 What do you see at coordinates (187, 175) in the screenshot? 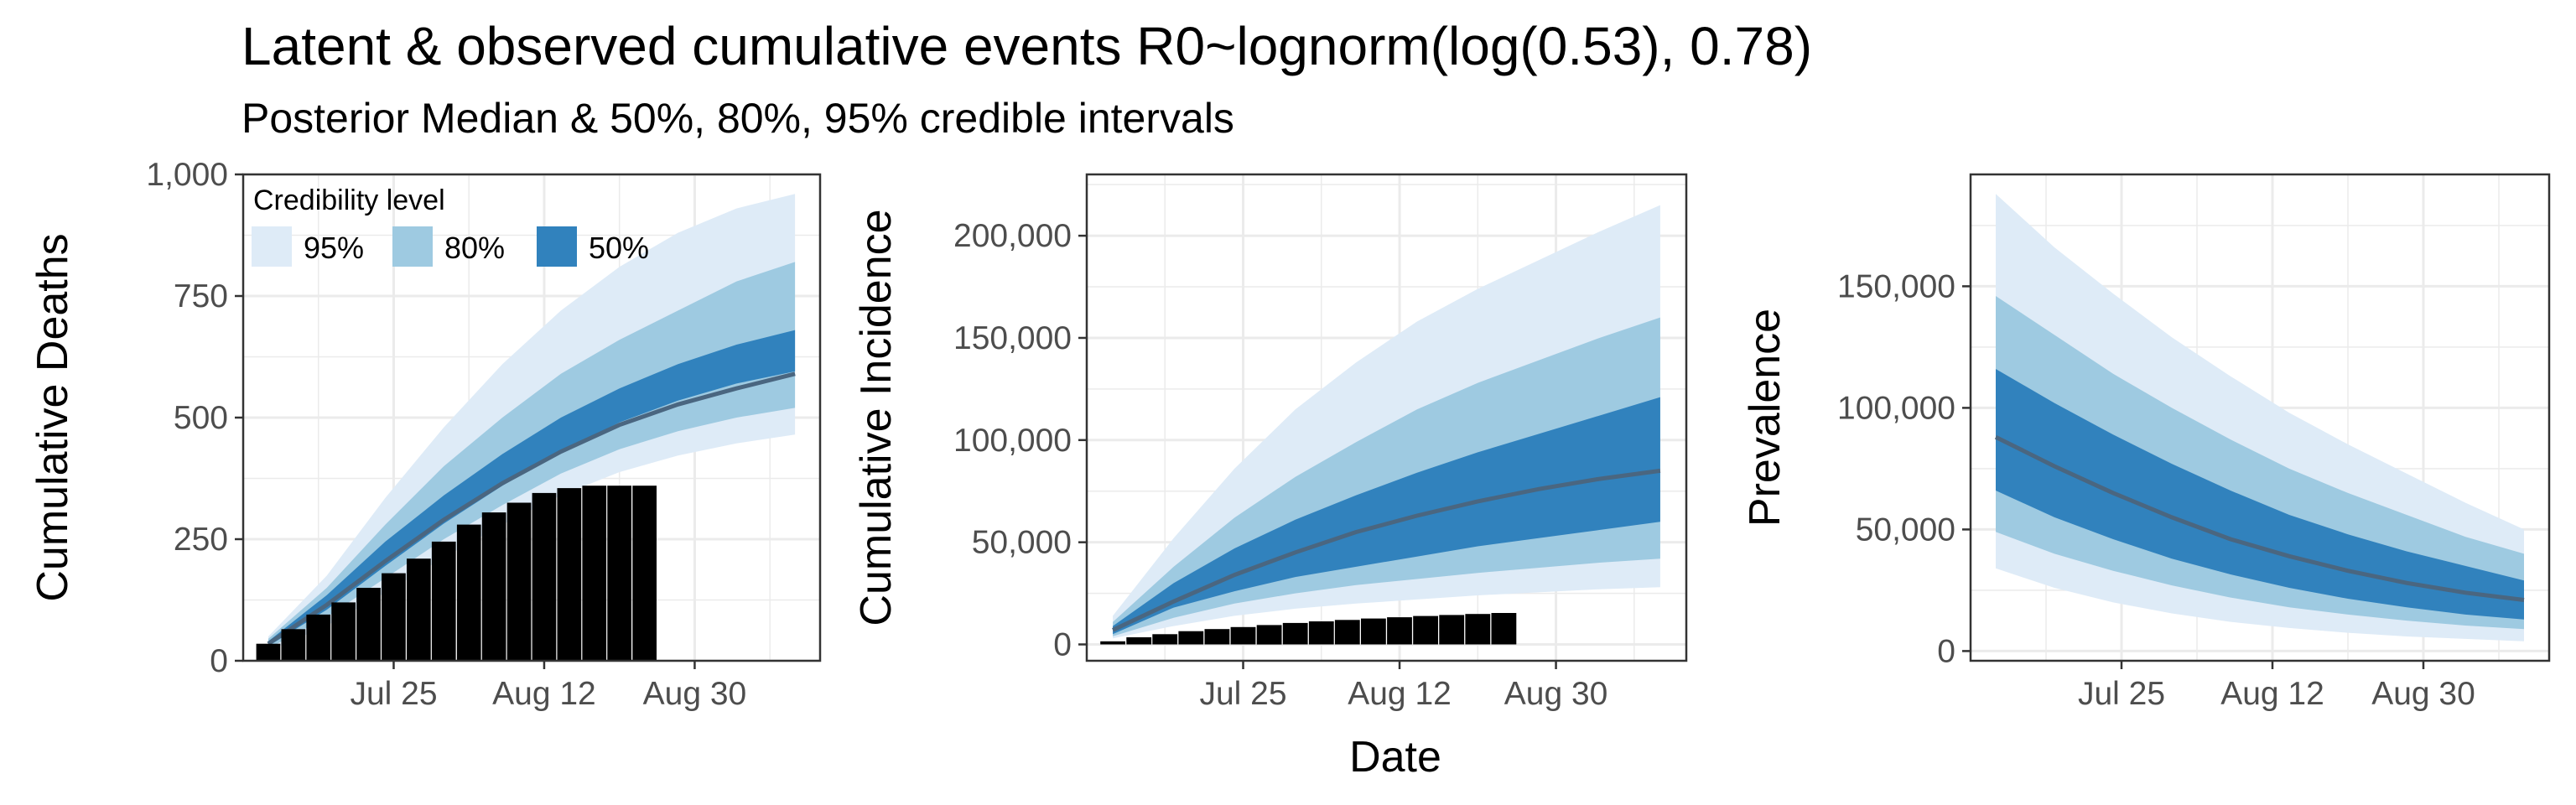
I see `y-tick-label: 1,000` at bounding box center [187, 175].